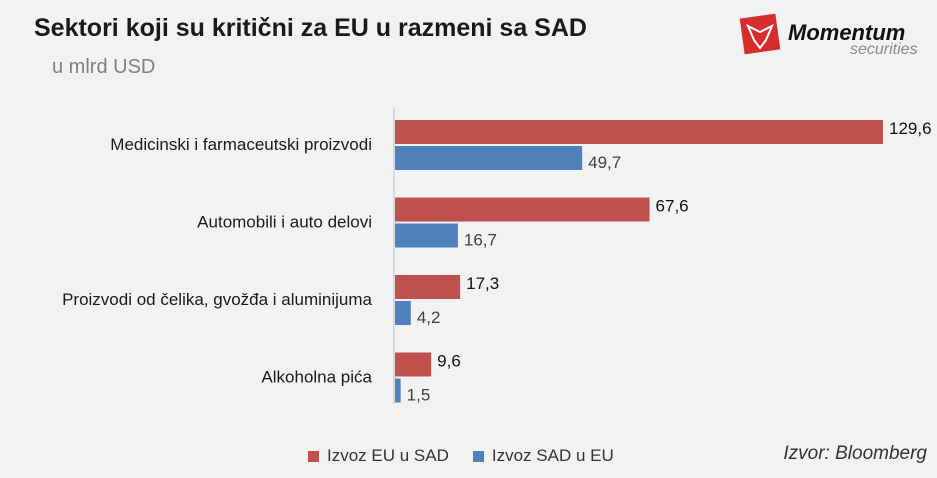 The image size is (937, 478). What do you see at coordinates (388, 455) in the screenshot?
I see `legend-label-eu: Izvoz EU u SAD` at bounding box center [388, 455].